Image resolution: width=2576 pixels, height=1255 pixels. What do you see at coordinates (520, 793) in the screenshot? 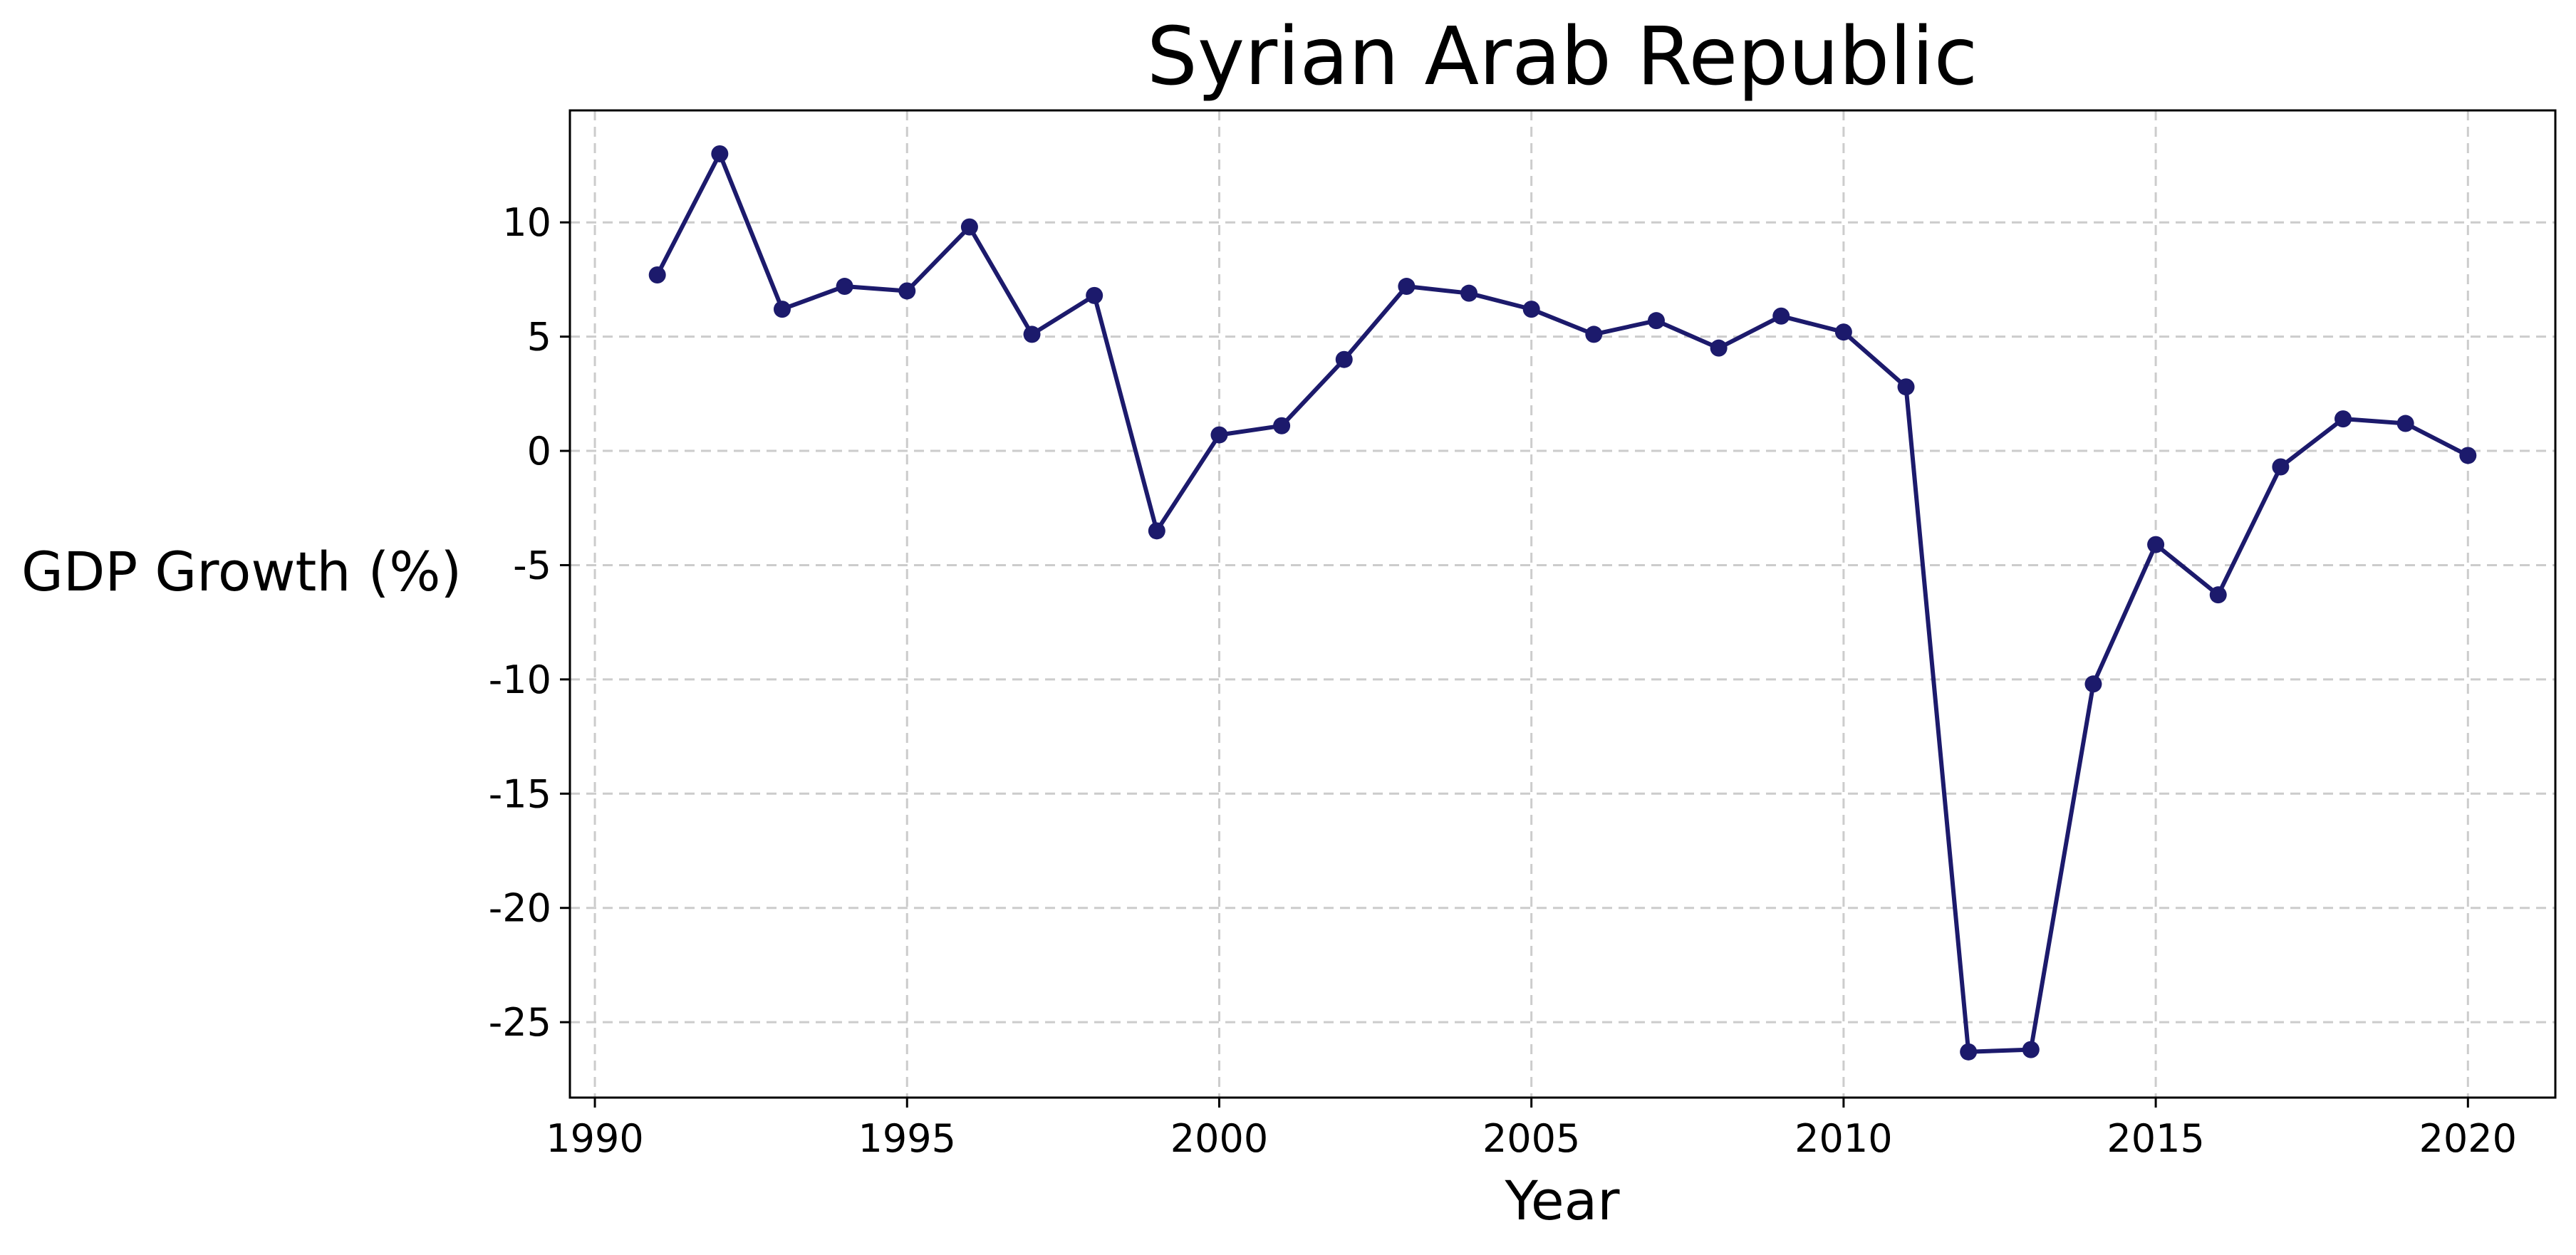
I see `y-tick-label: -15` at bounding box center [520, 793].